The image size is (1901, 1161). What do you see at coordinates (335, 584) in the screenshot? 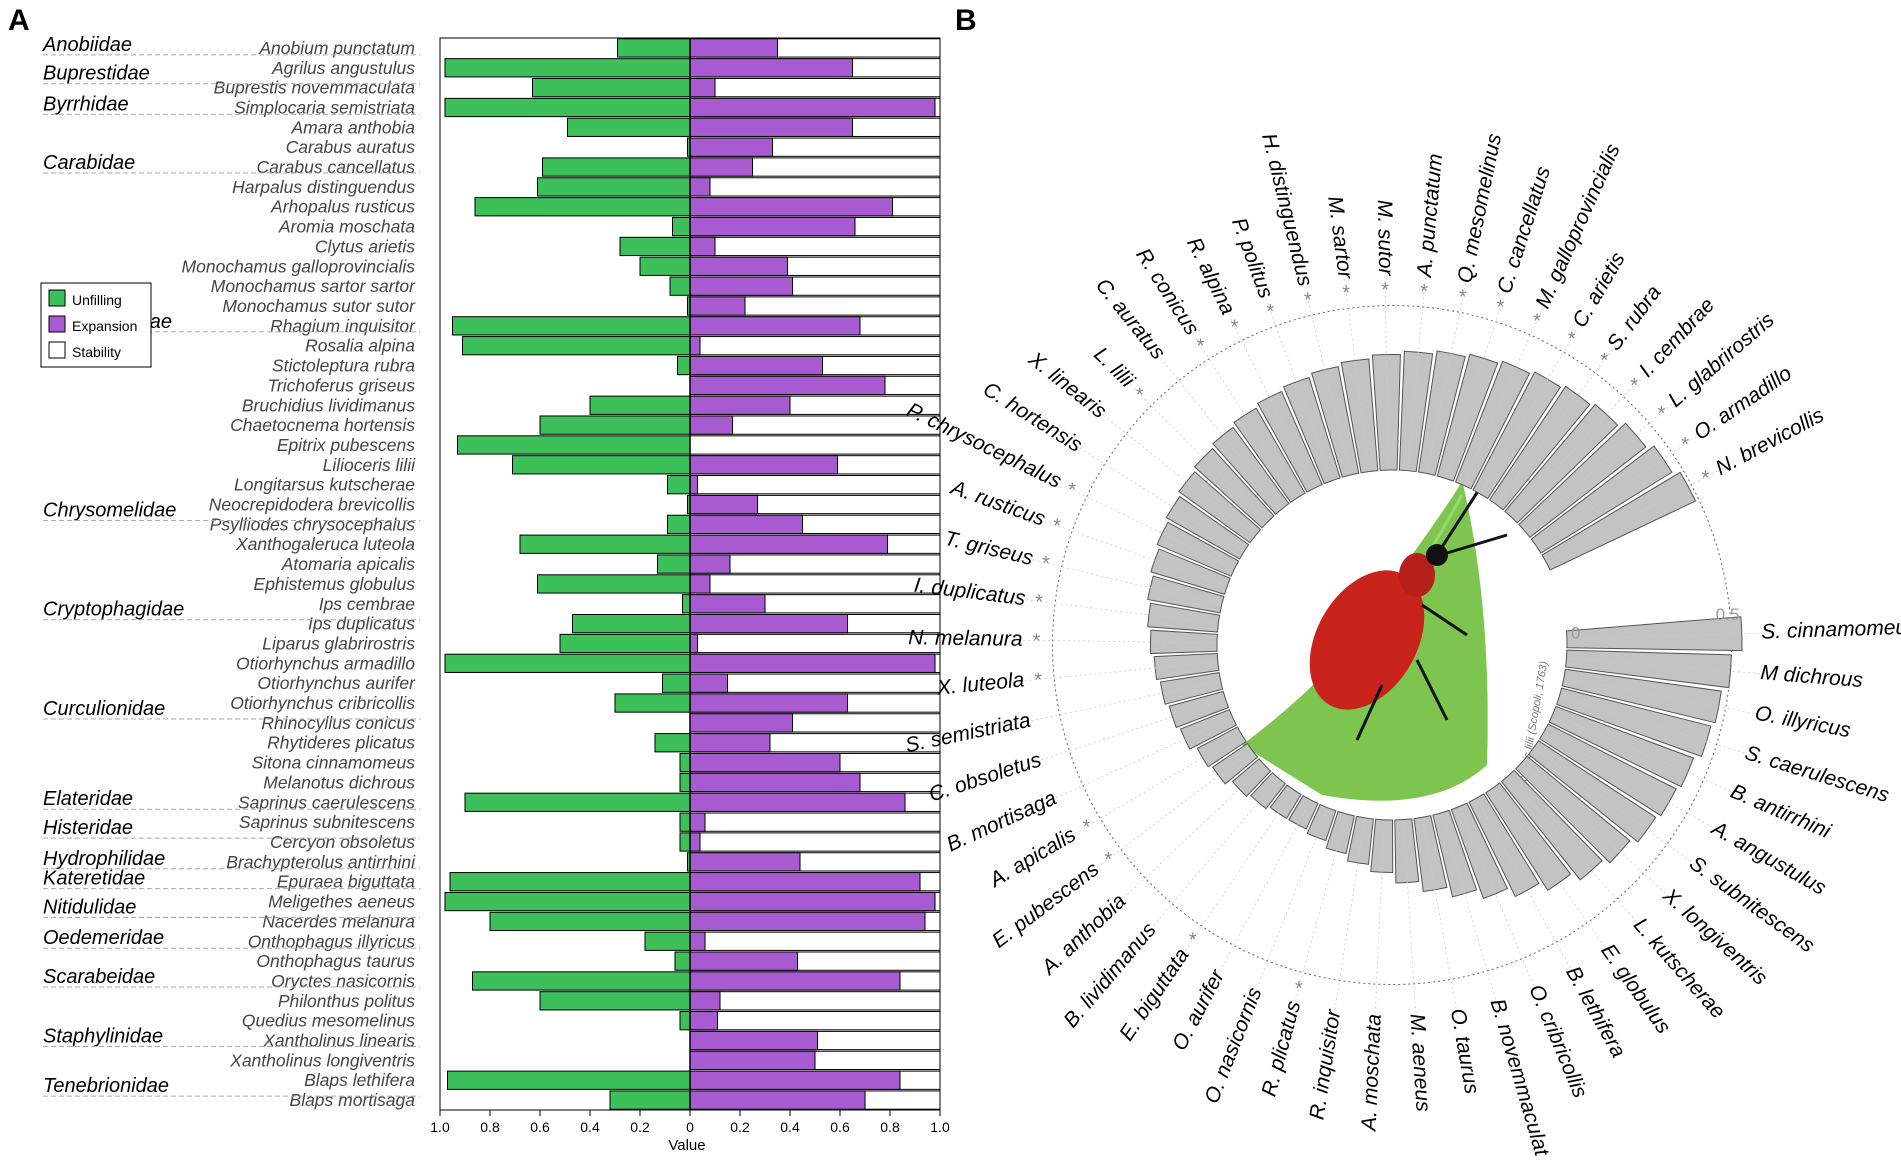
I see `species-label: Ephistemus globulus` at bounding box center [335, 584].